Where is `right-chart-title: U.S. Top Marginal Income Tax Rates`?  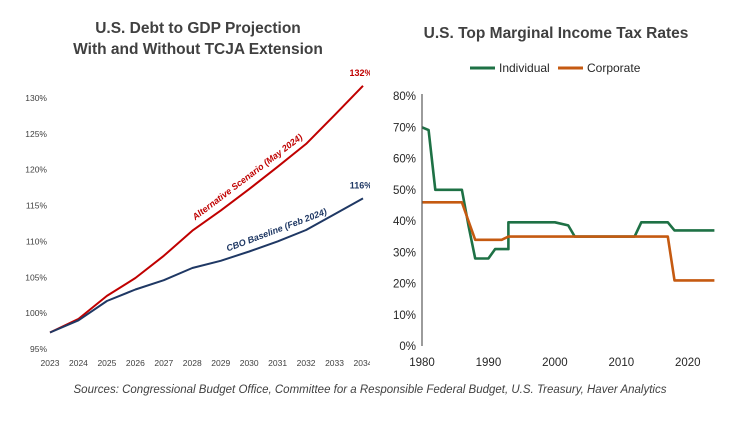 right-chart-title: U.S. Top Marginal Income Tax Rates is located at coordinates (556, 33).